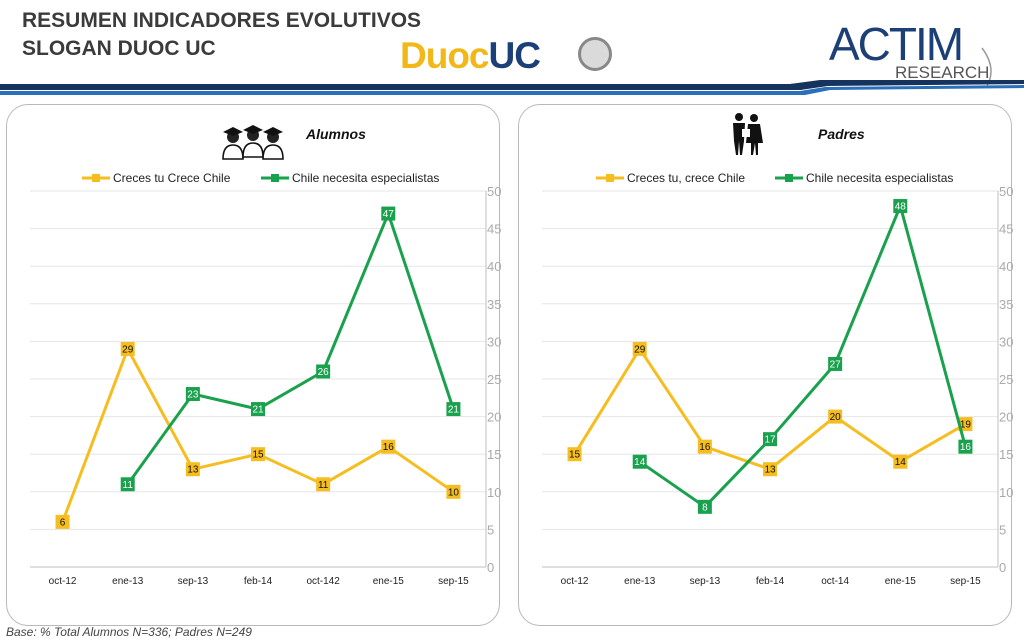 This screenshot has height=640, width=1024. I want to click on page-title-line2: SLOGAN DUOC UC, so click(119, 48).